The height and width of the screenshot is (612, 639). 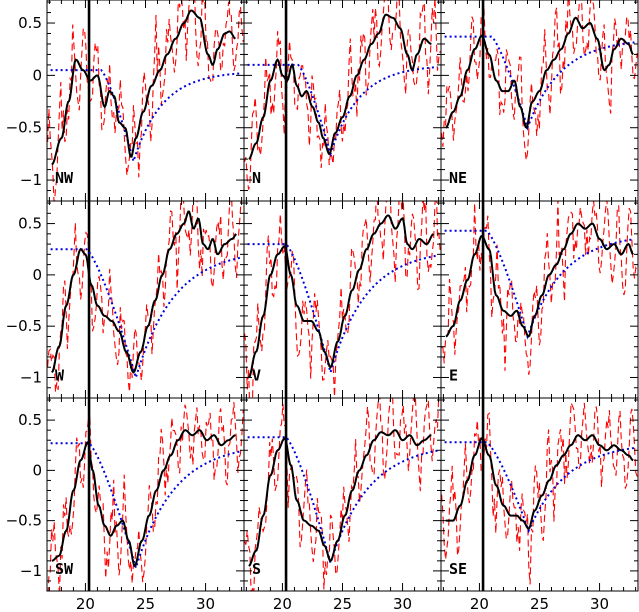 I want to click on smooth-series-s, so click(x=340, y=498).